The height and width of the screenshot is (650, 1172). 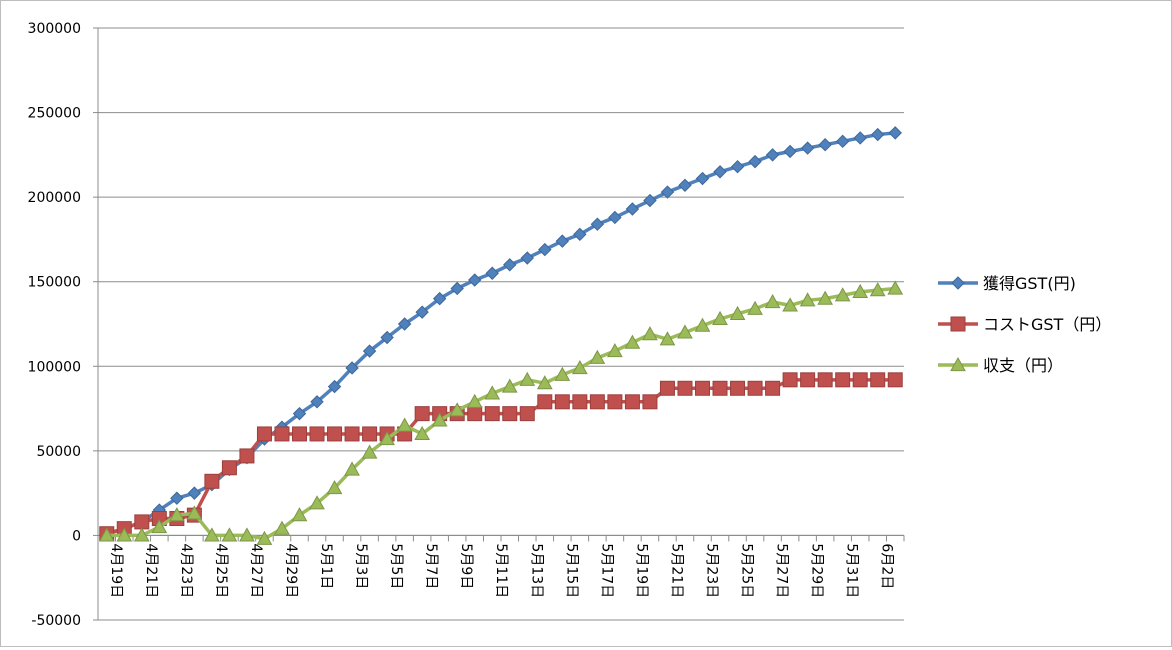 What do you see at coordinates (676, 570) in the screenshot?
I see `x-tick-label: 5月21日` at bounding box center [676, 570].